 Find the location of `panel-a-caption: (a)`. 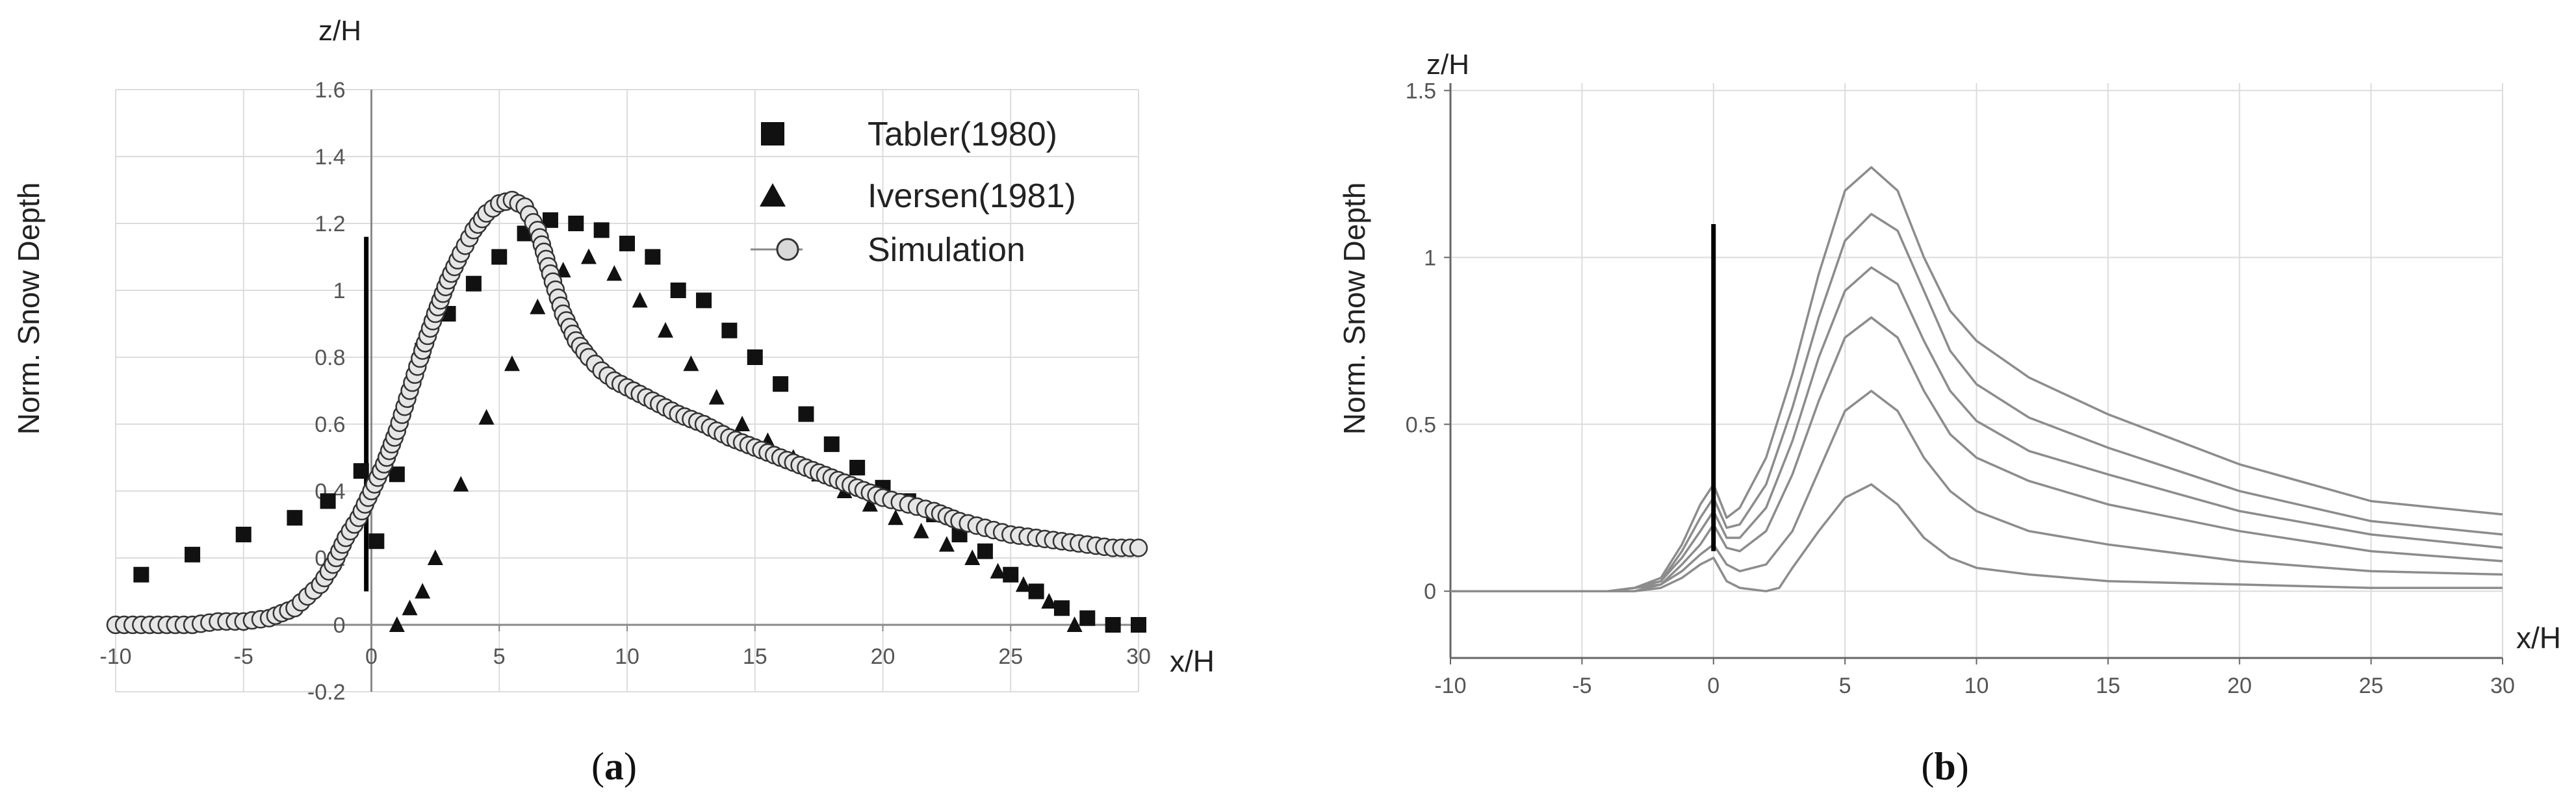

panel-a-caption: (a) is located at coordinates (614, 766).